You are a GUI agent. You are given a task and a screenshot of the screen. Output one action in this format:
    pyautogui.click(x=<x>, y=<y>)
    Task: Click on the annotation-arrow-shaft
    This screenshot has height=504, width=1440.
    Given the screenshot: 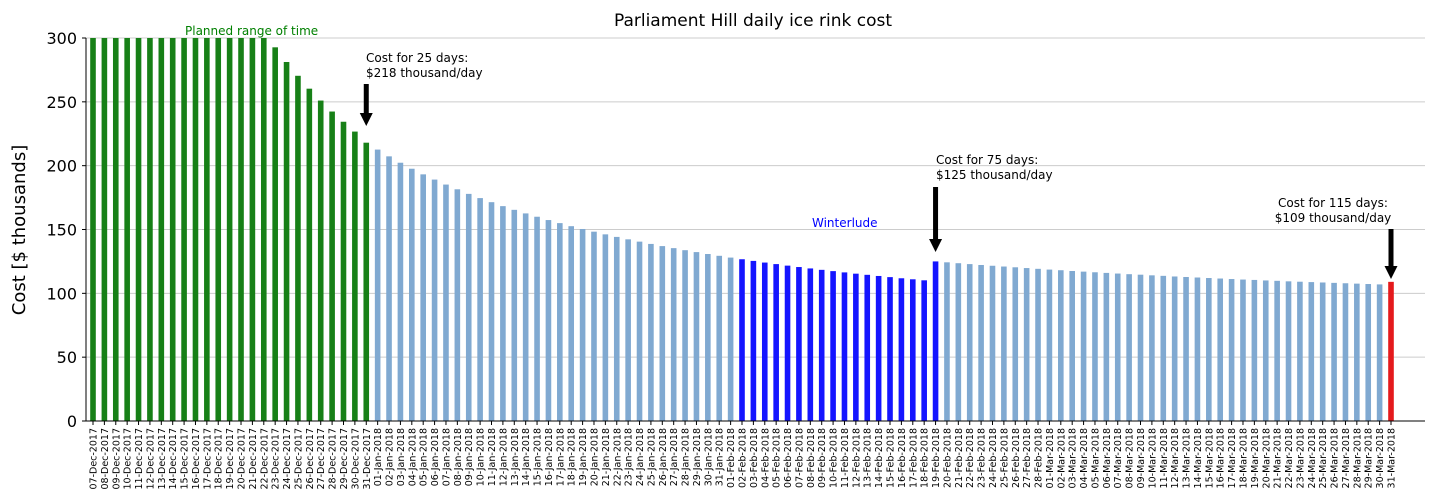 What is the action you would take?
    pyautogui.click(x=936, y=213)
    